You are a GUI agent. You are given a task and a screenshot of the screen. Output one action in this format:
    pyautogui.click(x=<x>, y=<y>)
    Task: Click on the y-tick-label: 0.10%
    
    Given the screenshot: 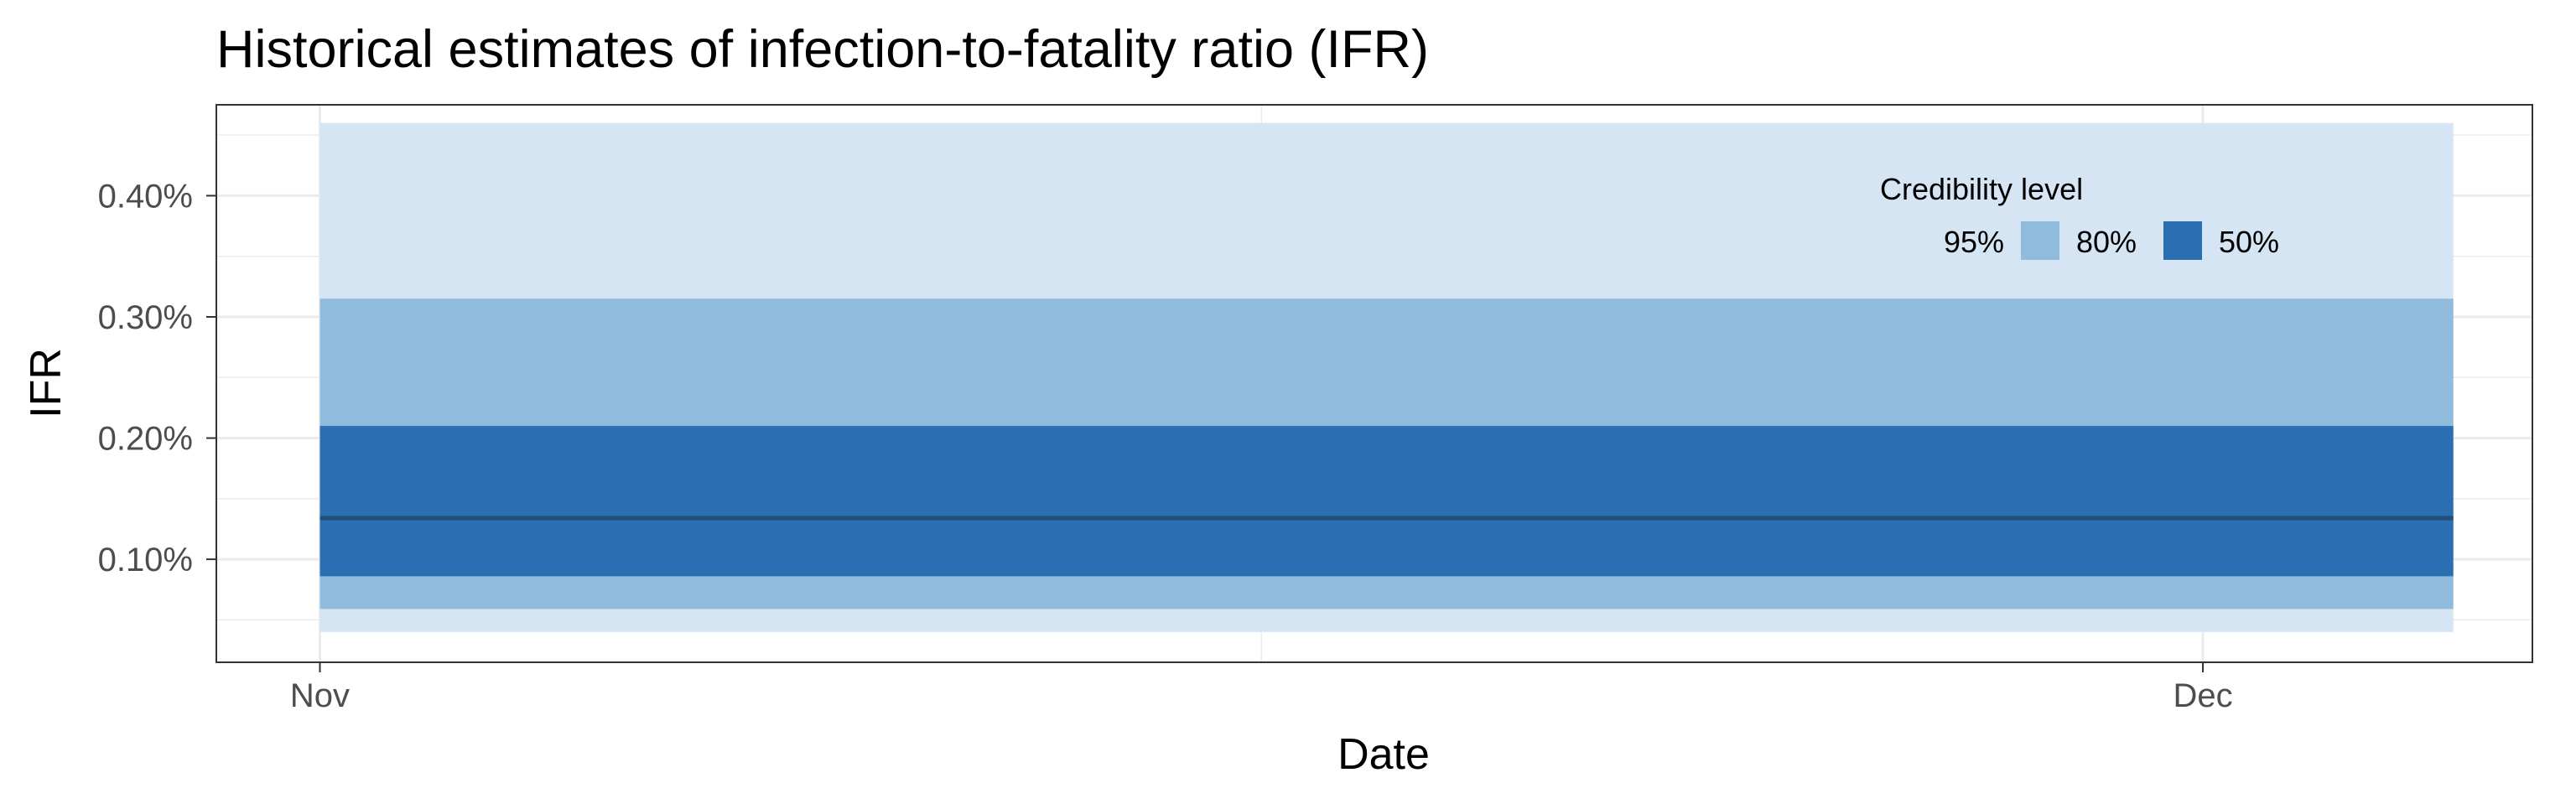 What is the action you would take?
    pyautogui.click(x=145, y=560)
    